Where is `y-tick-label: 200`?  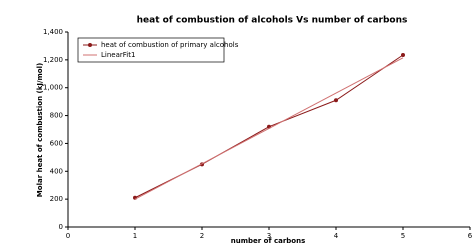
y-tick-label: 200 is located at coordinates (56, 199).